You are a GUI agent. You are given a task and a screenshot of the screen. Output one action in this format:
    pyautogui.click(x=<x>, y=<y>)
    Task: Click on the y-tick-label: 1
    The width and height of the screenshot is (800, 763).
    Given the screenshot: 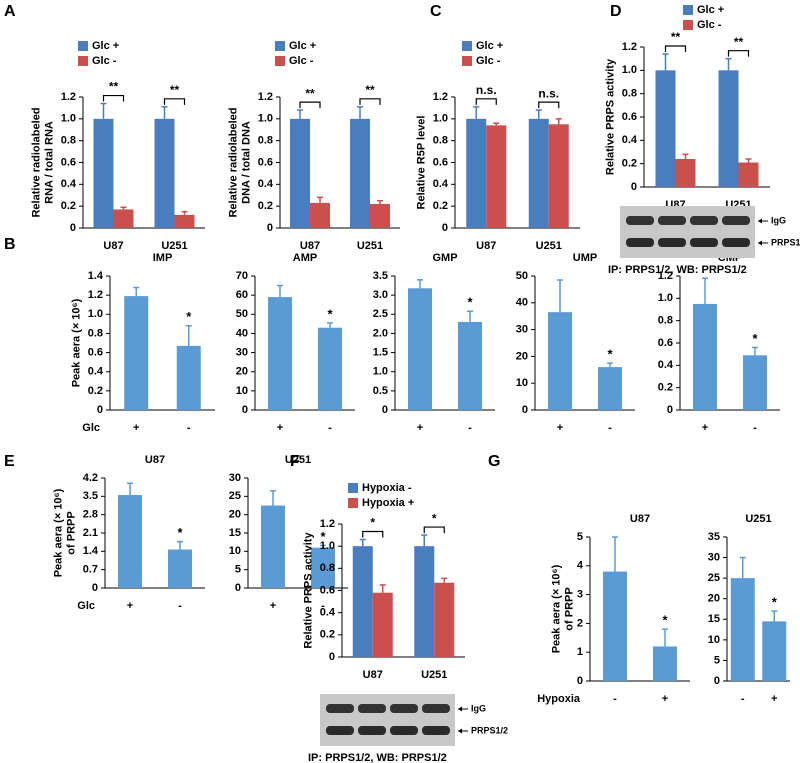 What is the action you would take?
    pyautogui.click(x=580, y=652)
    